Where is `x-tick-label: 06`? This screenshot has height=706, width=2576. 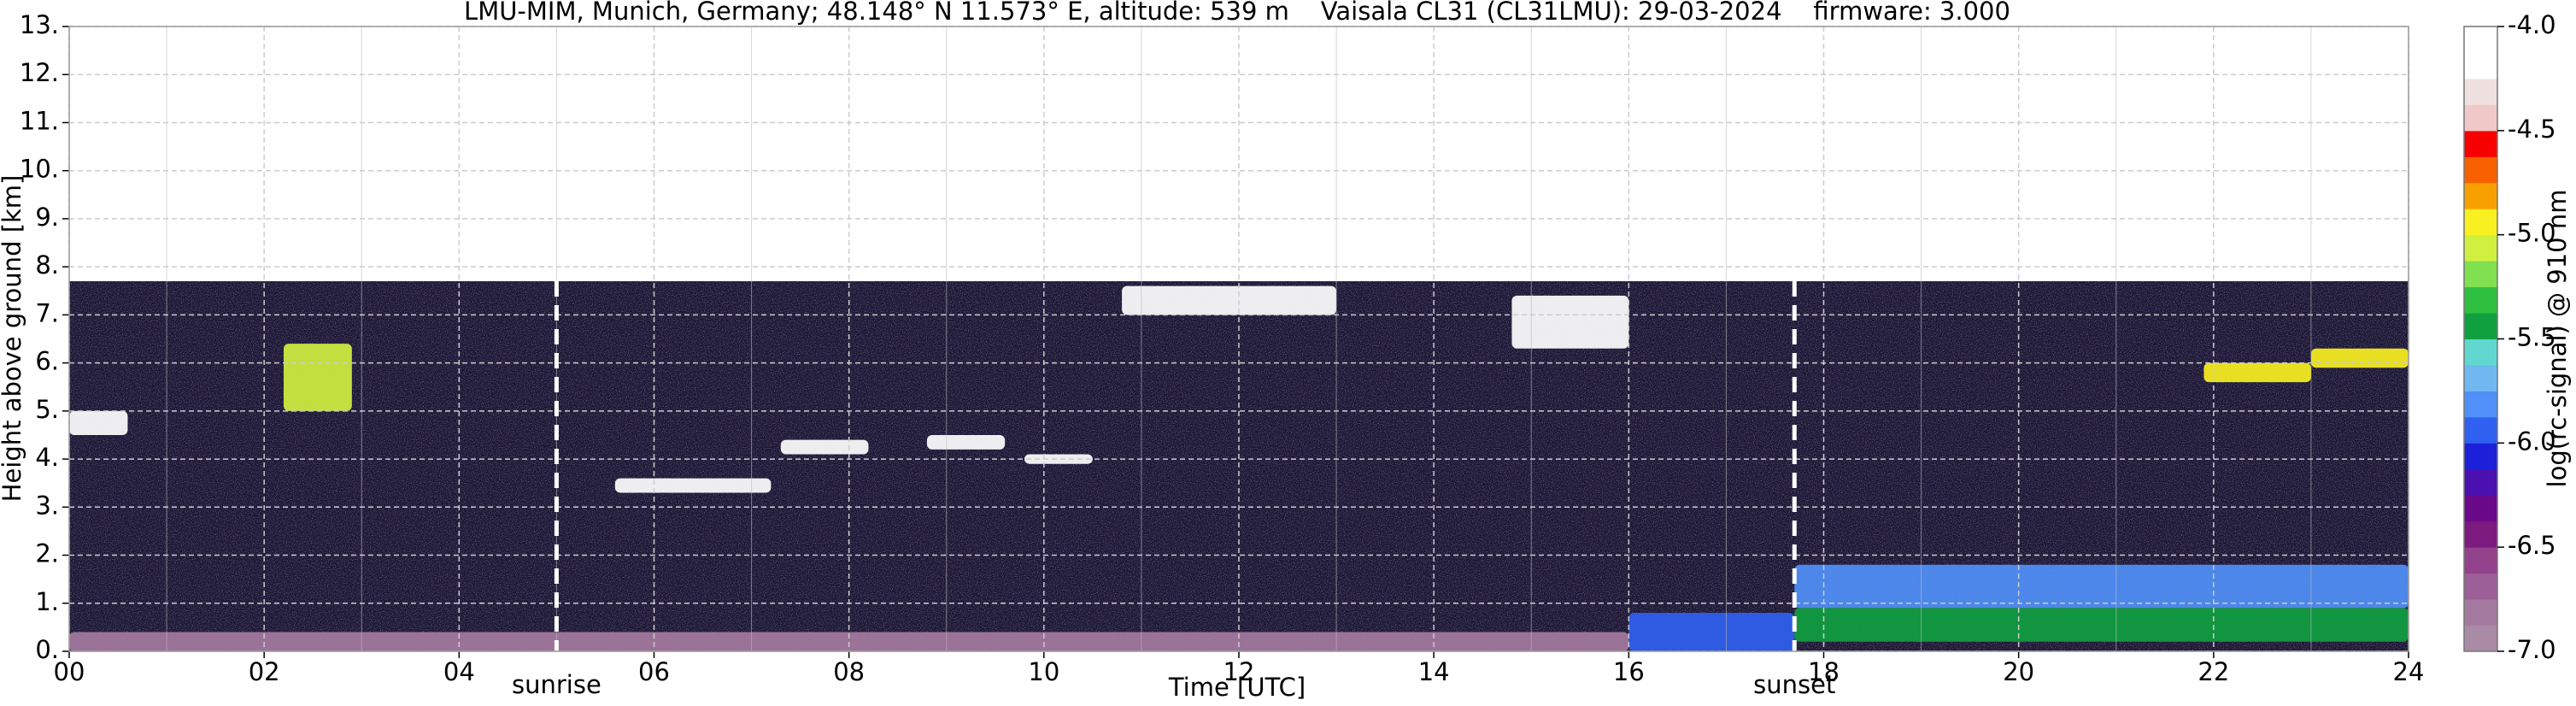 x-tick-label: 06 is located at coordinates (654, 671).